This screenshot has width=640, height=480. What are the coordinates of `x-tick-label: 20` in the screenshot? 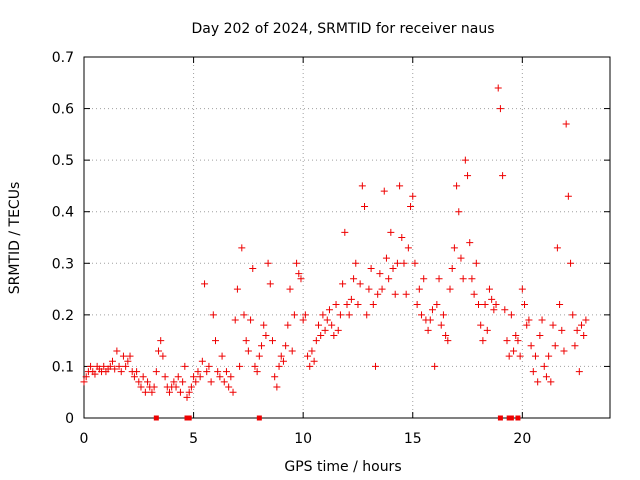 It's located at (522, 439).